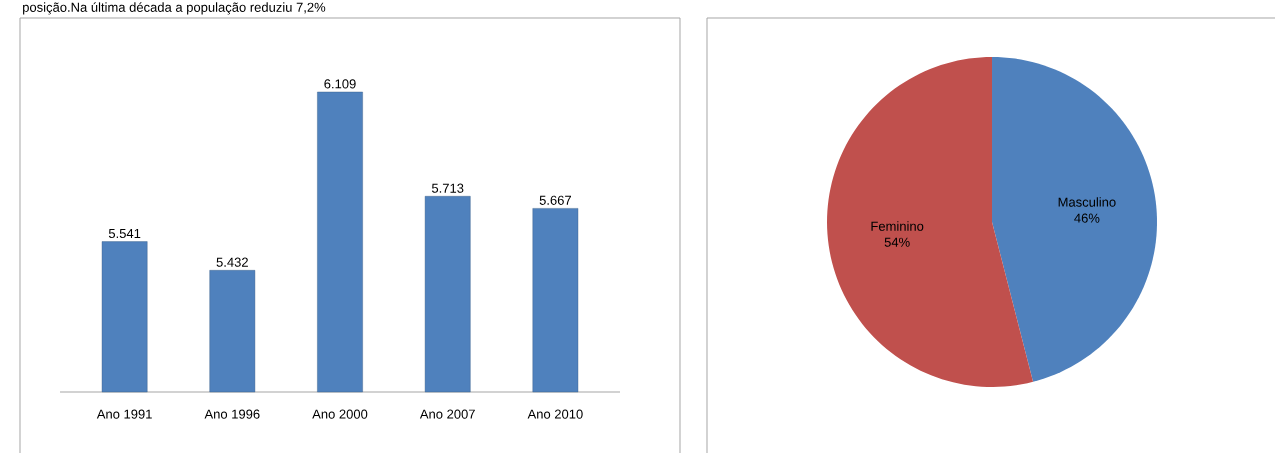 This screenshot has height=453, width=1275. What do you see at coordinates (124, 234) in the screenshot?
I see `data-label: 5.541` at bounding box center [124, 234].